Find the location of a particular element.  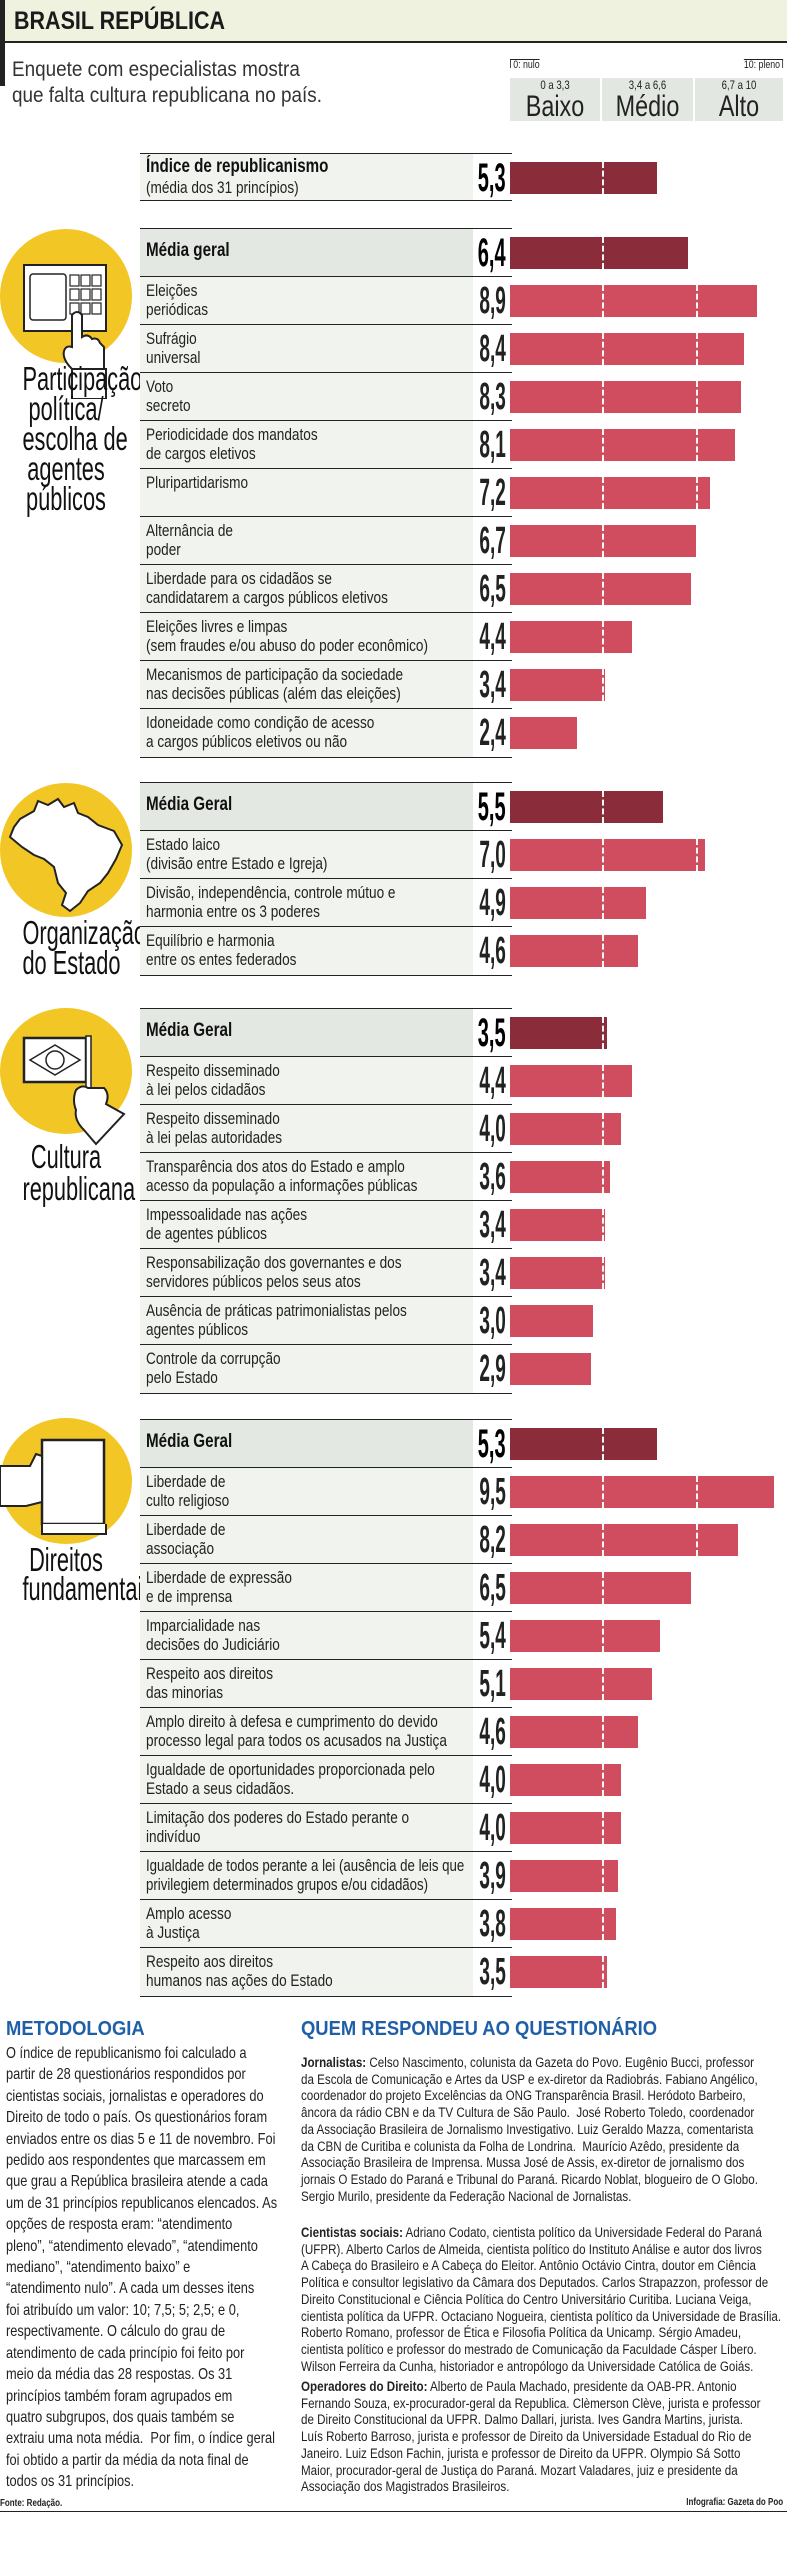

principle-row: Voto secreto 8,3 is located at coordinates (440, 396).